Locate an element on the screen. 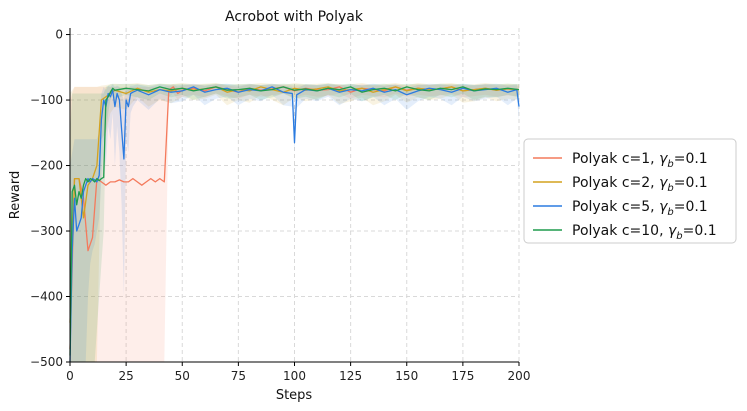  x-tick-label: 50 is located at coordinates (182, 376).